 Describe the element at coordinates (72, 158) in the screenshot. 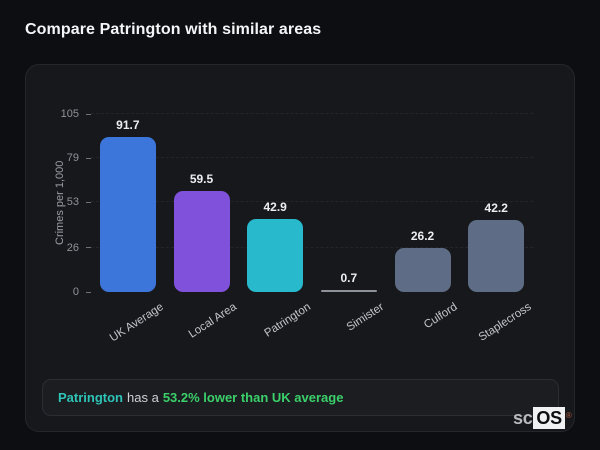

I see `y-tick-label: 79` at that location.